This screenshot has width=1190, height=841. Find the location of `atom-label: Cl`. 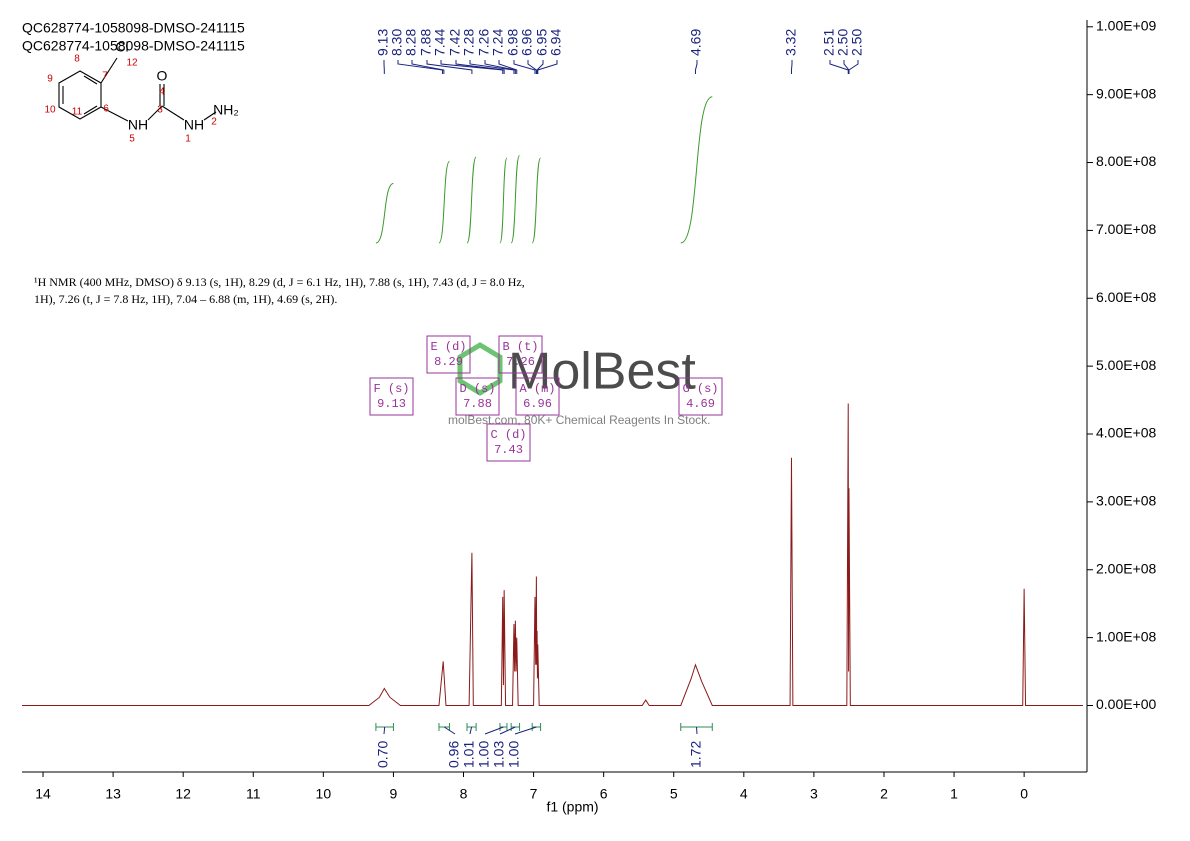

atom-label: Cl is located at coordinates (121, 47).